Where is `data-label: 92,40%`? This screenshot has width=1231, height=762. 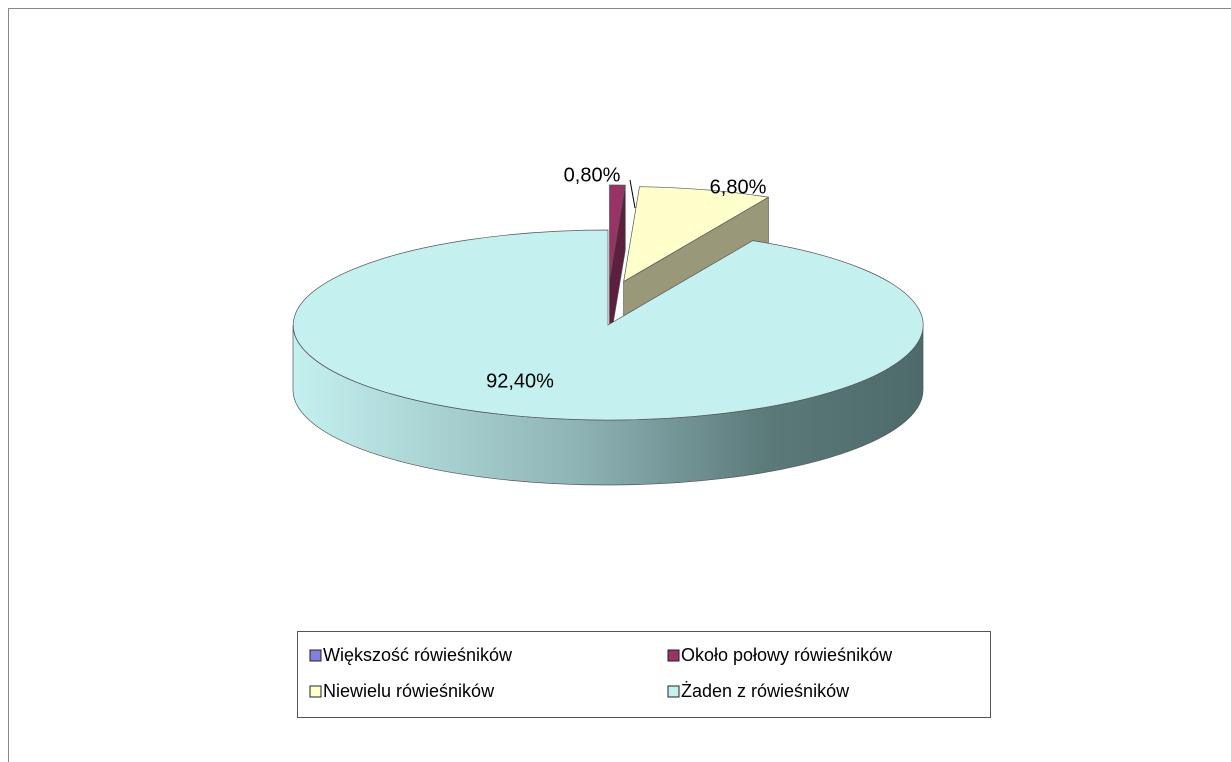 data-label: 92,40% is located at coordinates (520, 381).